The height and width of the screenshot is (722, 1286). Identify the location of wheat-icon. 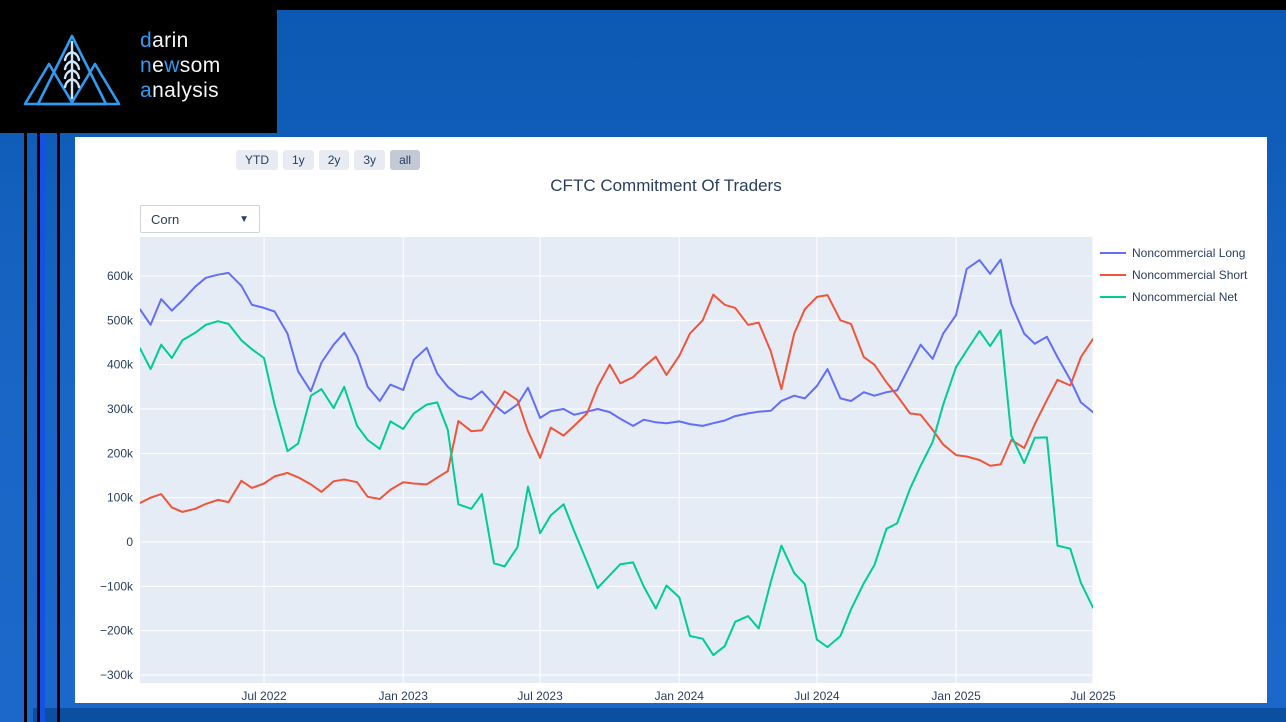
(72, 70).